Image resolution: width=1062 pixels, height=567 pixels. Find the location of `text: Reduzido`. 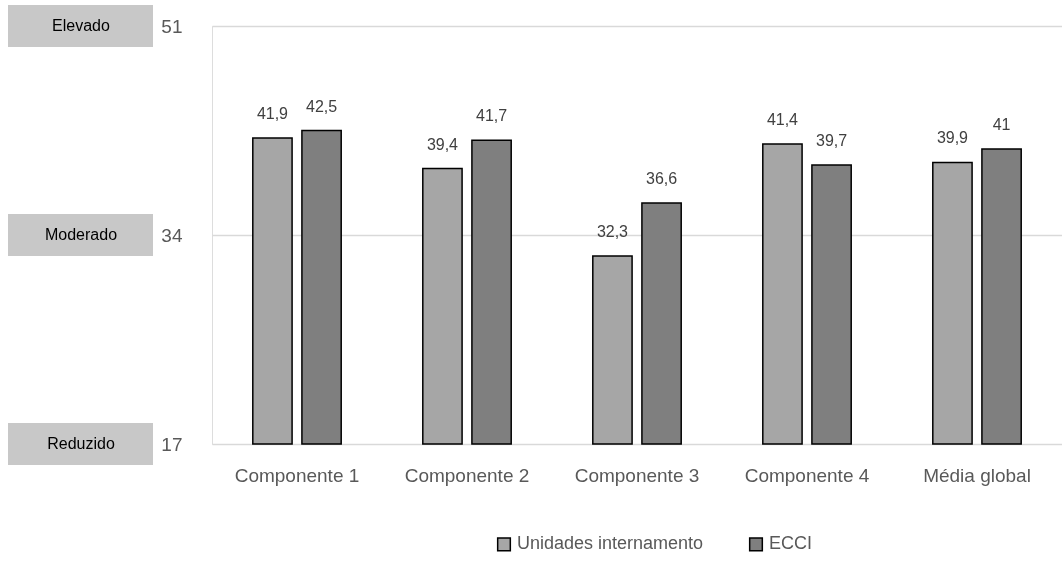

text: Reduzido is located at coordinates (81, 443).